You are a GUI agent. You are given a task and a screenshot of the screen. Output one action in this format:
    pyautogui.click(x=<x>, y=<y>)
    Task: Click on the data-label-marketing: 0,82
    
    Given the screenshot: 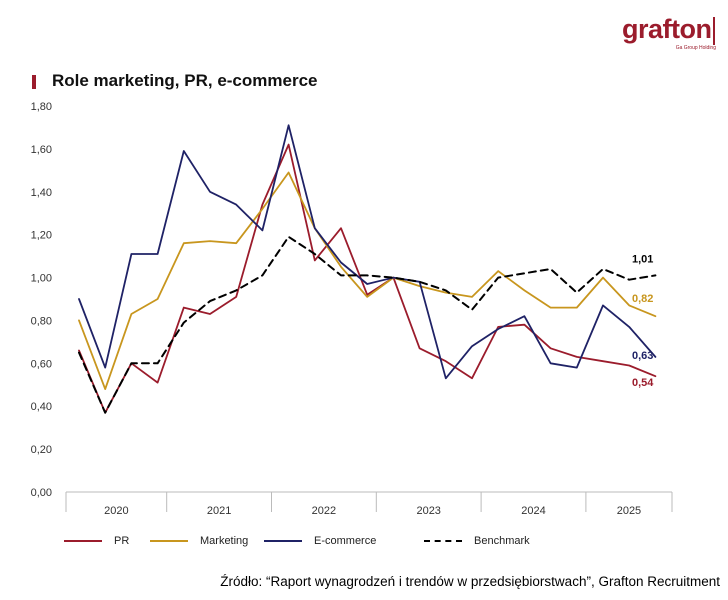 What is the action you would take?
    pyautogui.click(x=642, y=299)
    